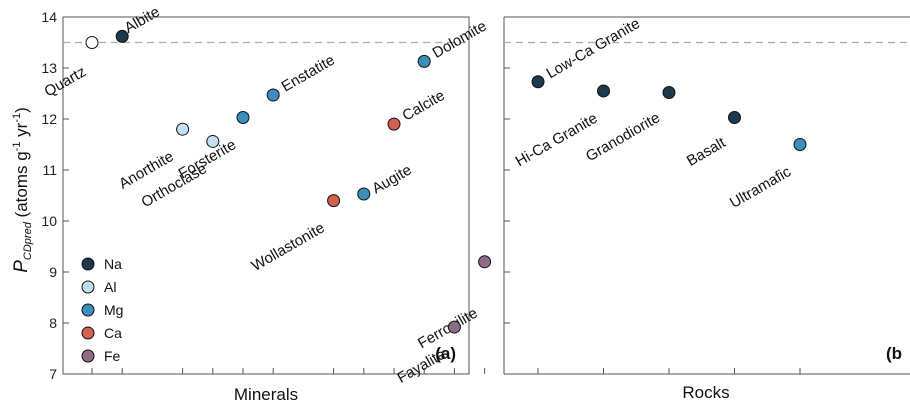 This screenshot has width=910, height=407. What do you see at coordinates (49, 119) in the screenshot?
I see `y-tick-label: 12` at bounding box center [49, 119].